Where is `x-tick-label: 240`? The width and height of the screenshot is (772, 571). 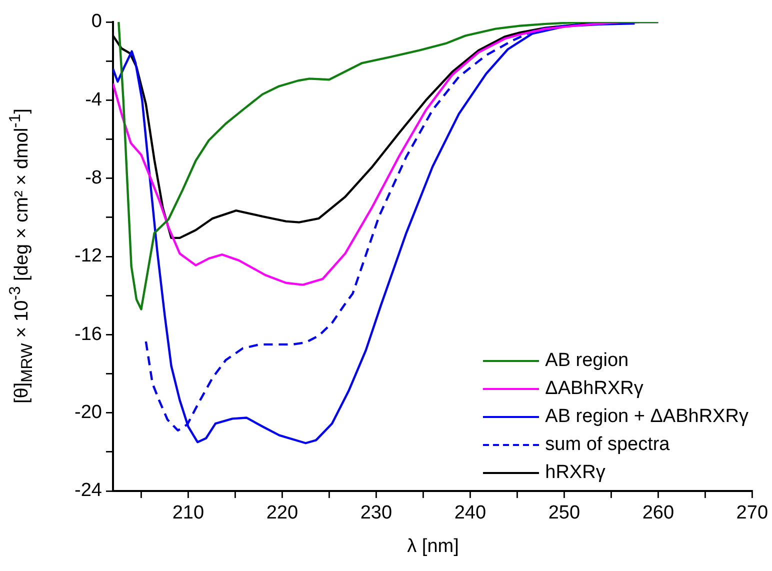 x-tick-label: 240 is located at coordinates (470, 513).